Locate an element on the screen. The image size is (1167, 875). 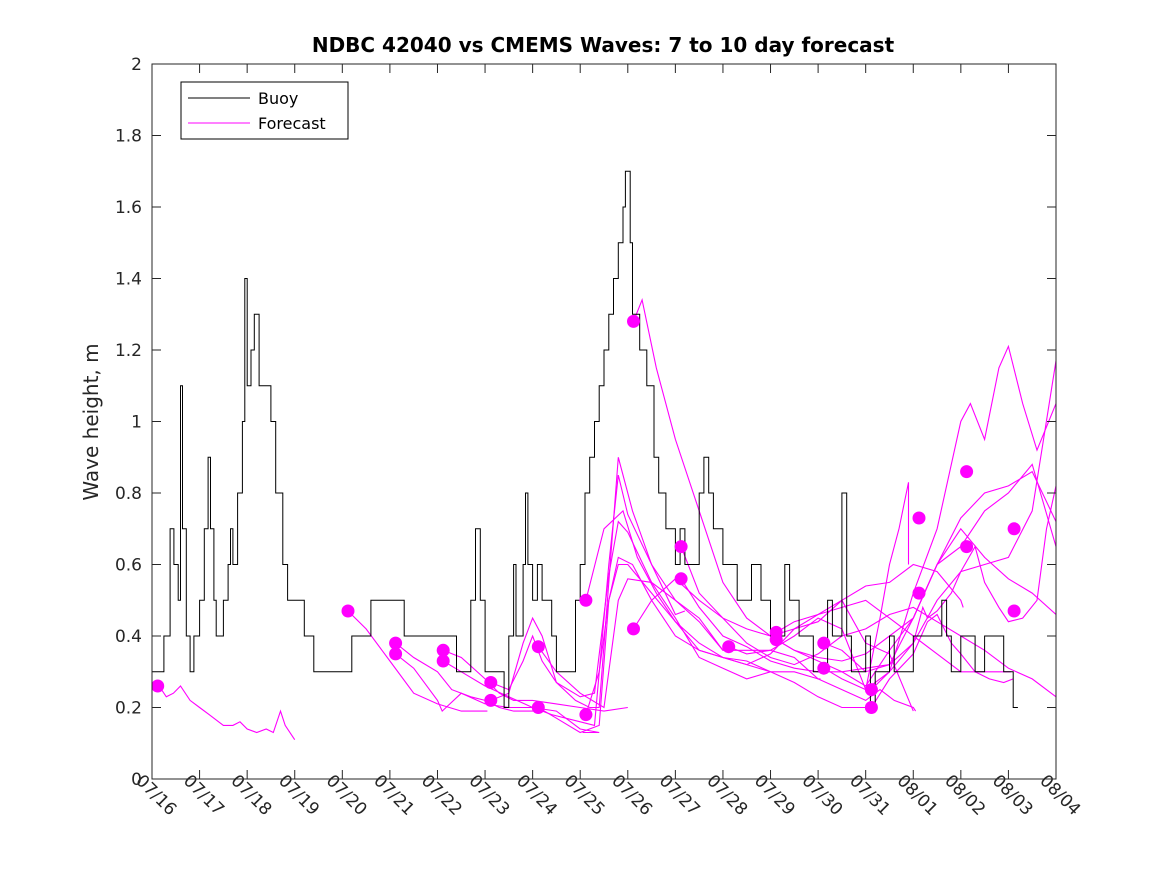
y-tick-label: 2 is located at coordinates (136, 65).